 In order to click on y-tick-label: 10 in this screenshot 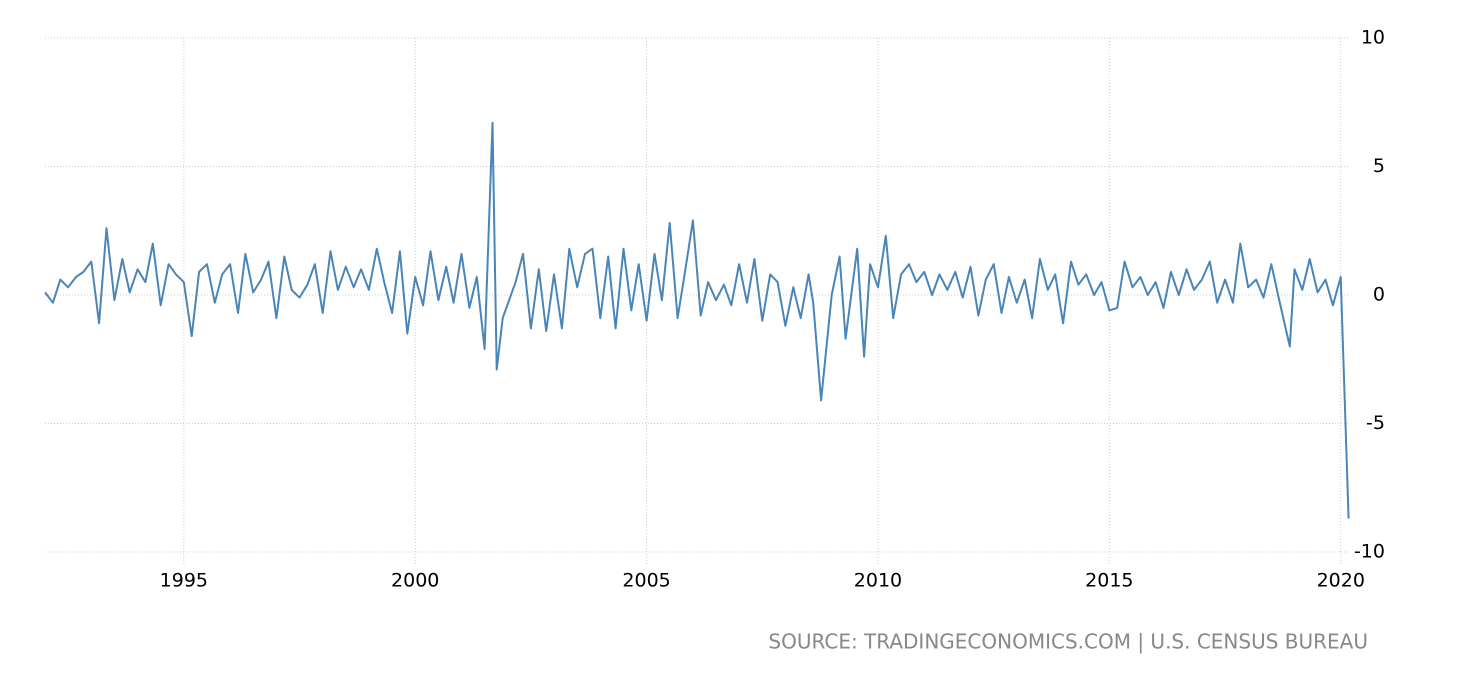, I will do `click(1373, 38)`.